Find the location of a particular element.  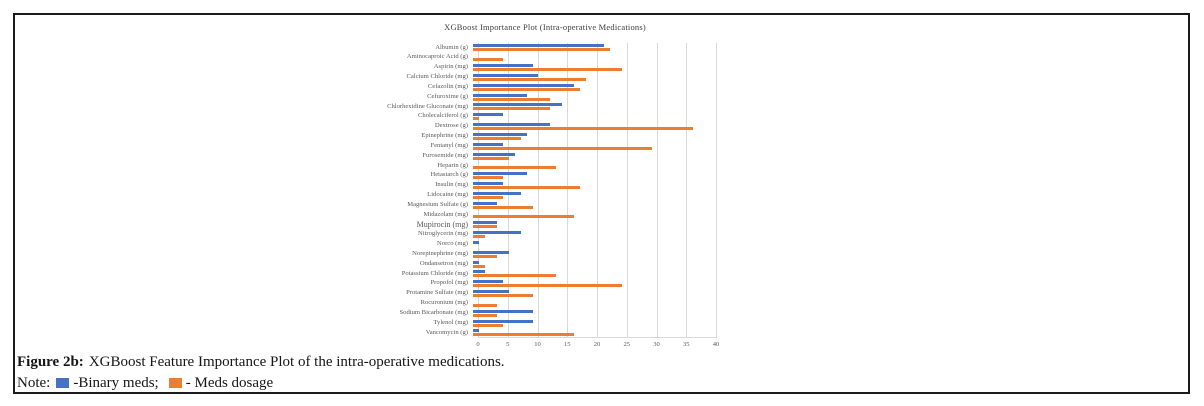

category-label: Vancomycin (g) is located at coordinates (446, 332).